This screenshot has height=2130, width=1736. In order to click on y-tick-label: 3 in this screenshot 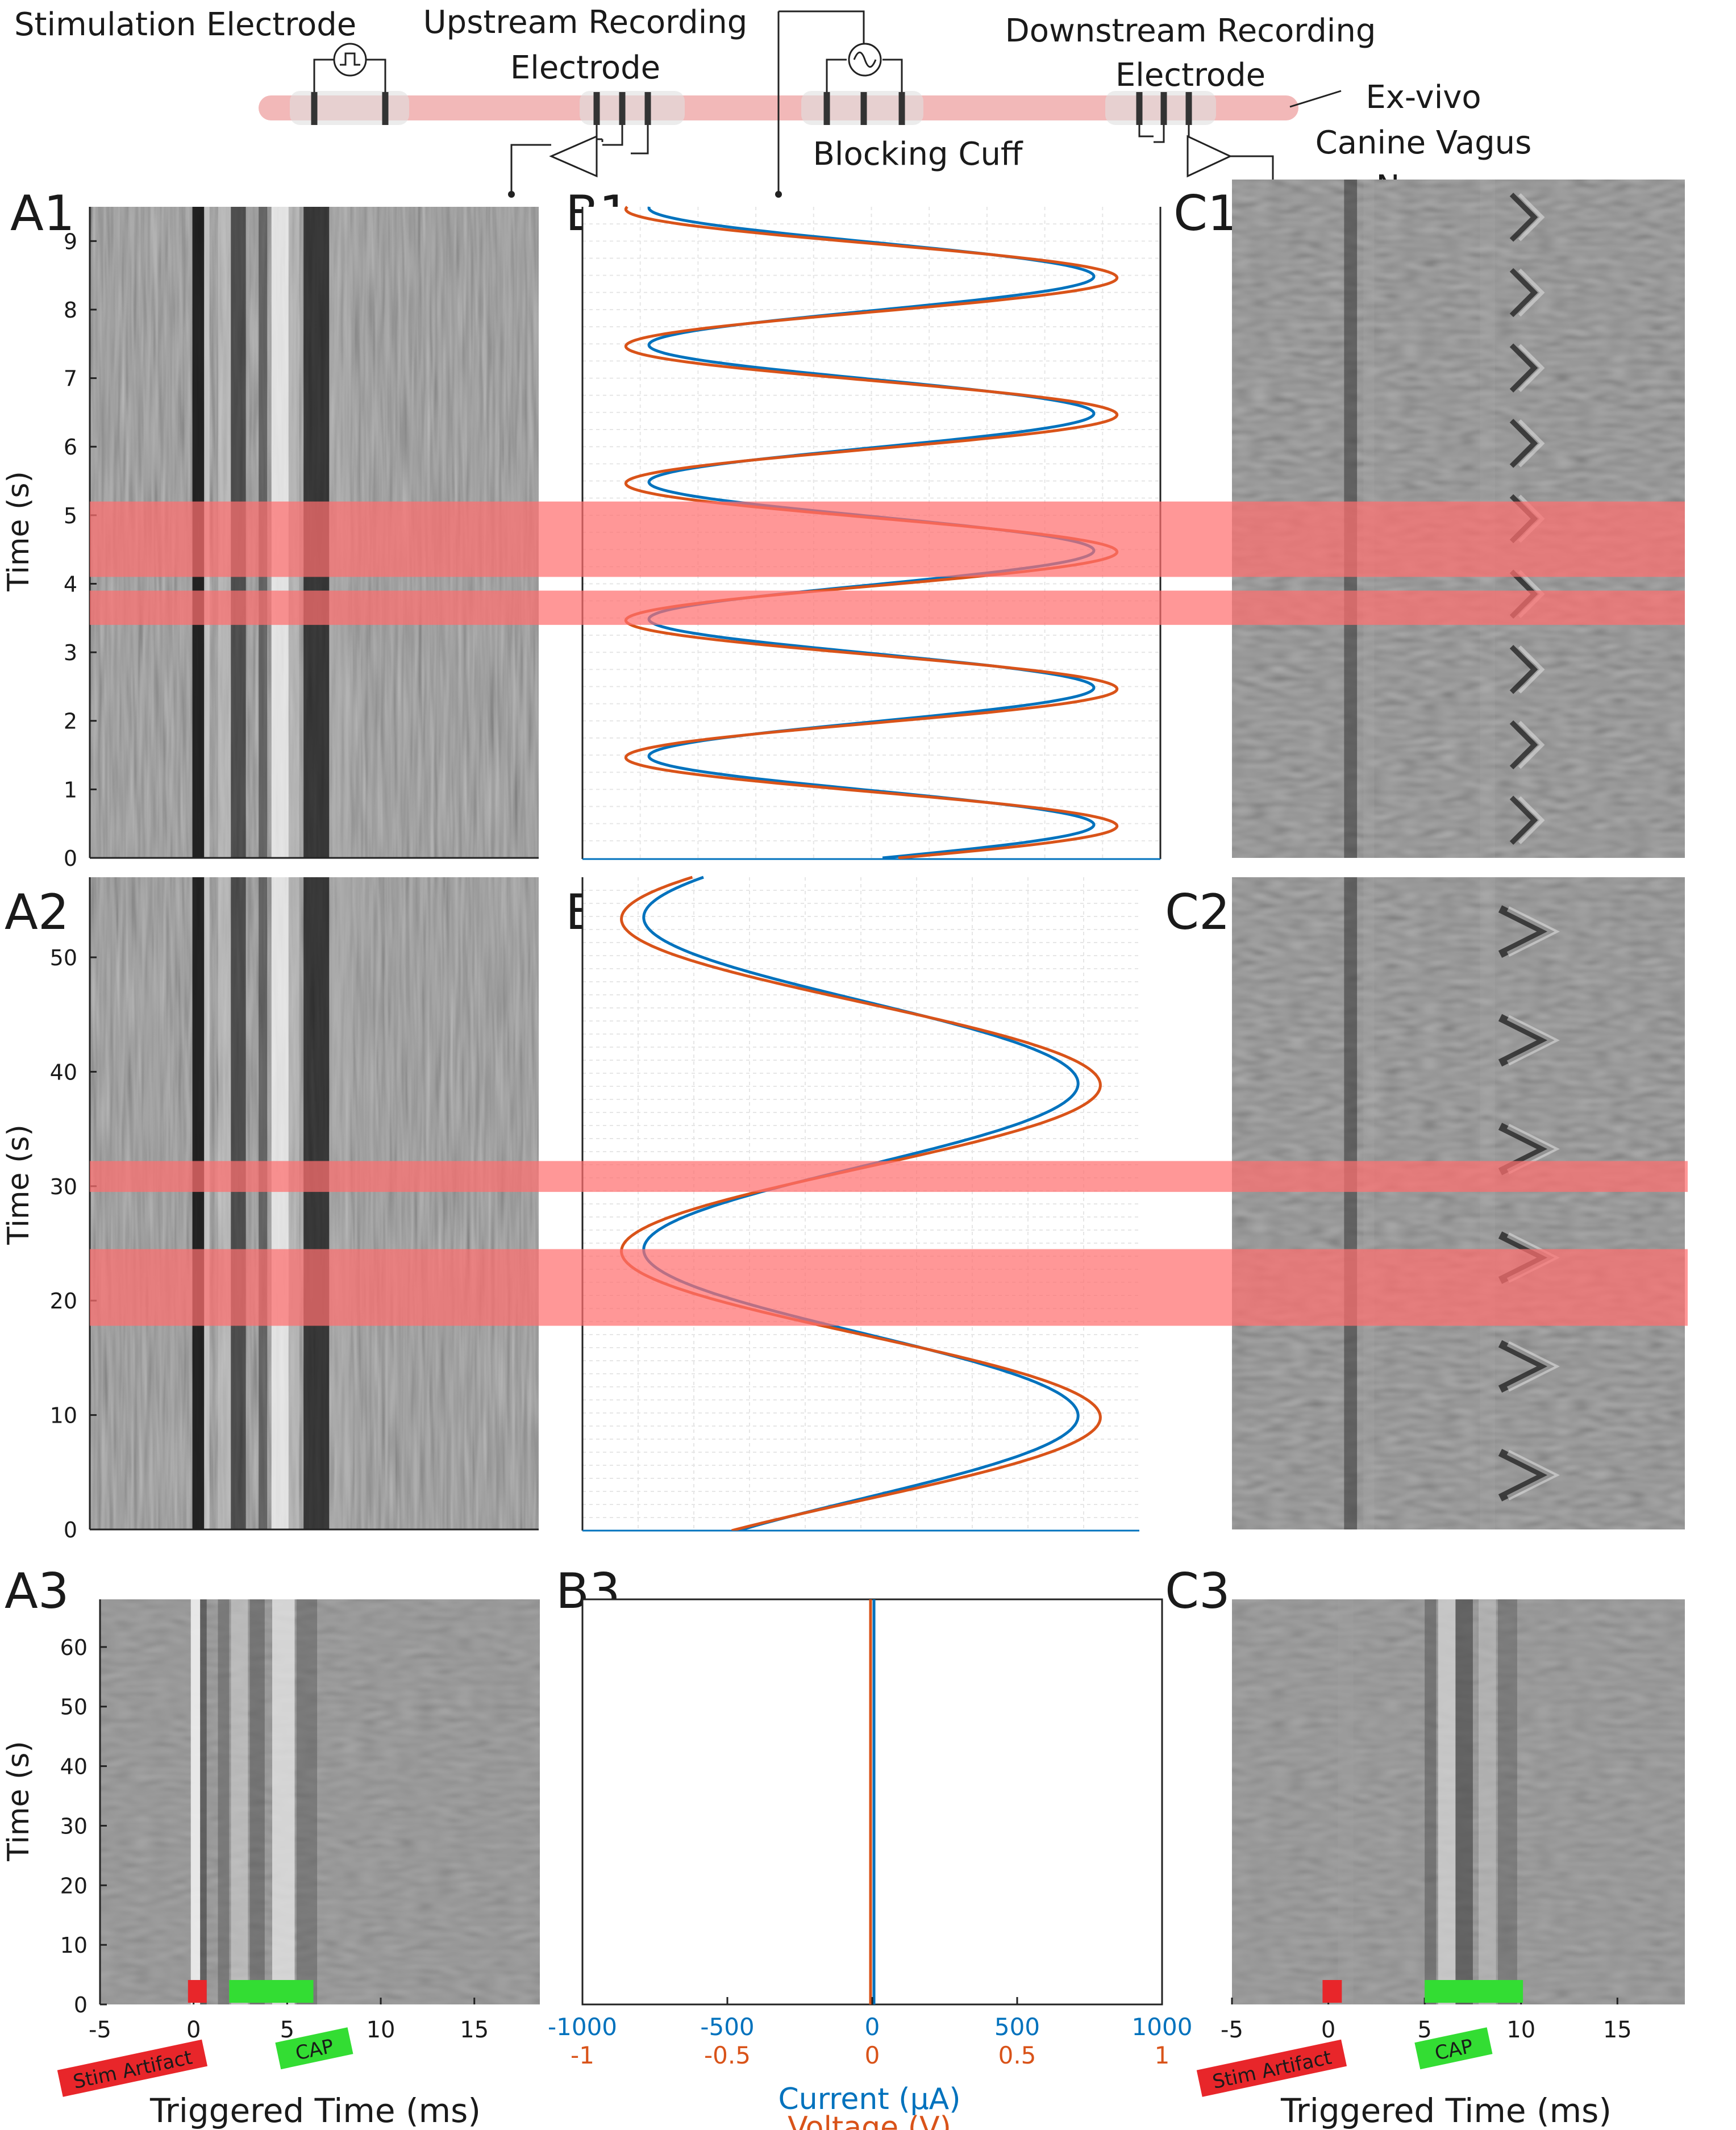, I will do `click(70, 652)`.